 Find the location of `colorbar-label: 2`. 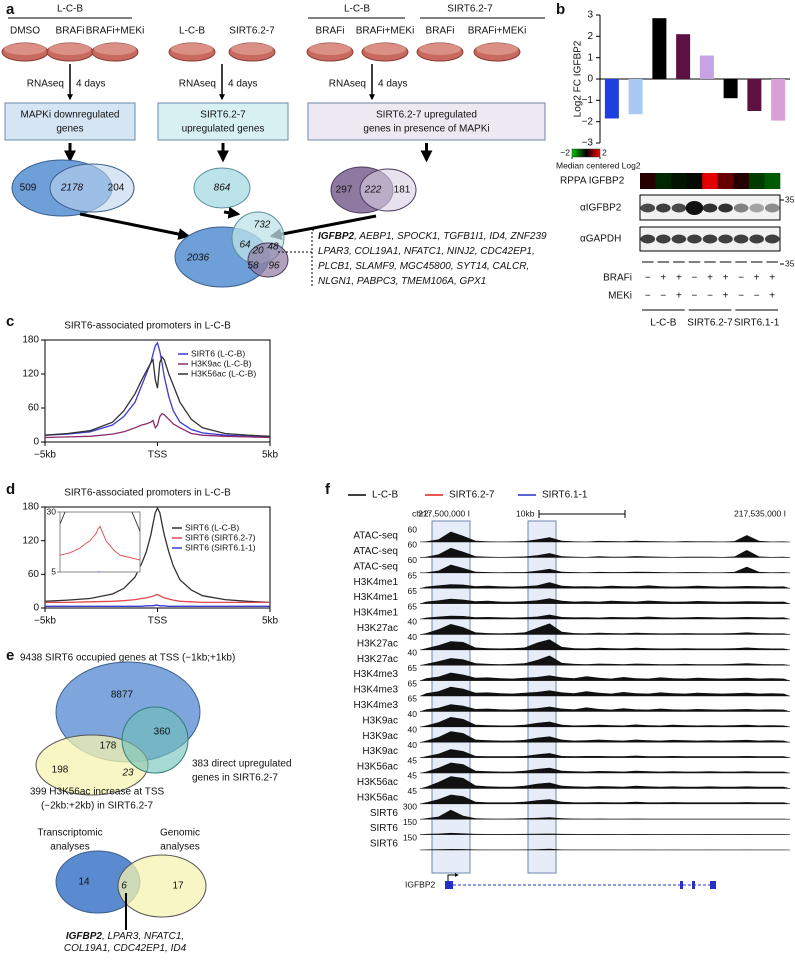

colorbar-label: 2 is located at coordinates (604, 152).